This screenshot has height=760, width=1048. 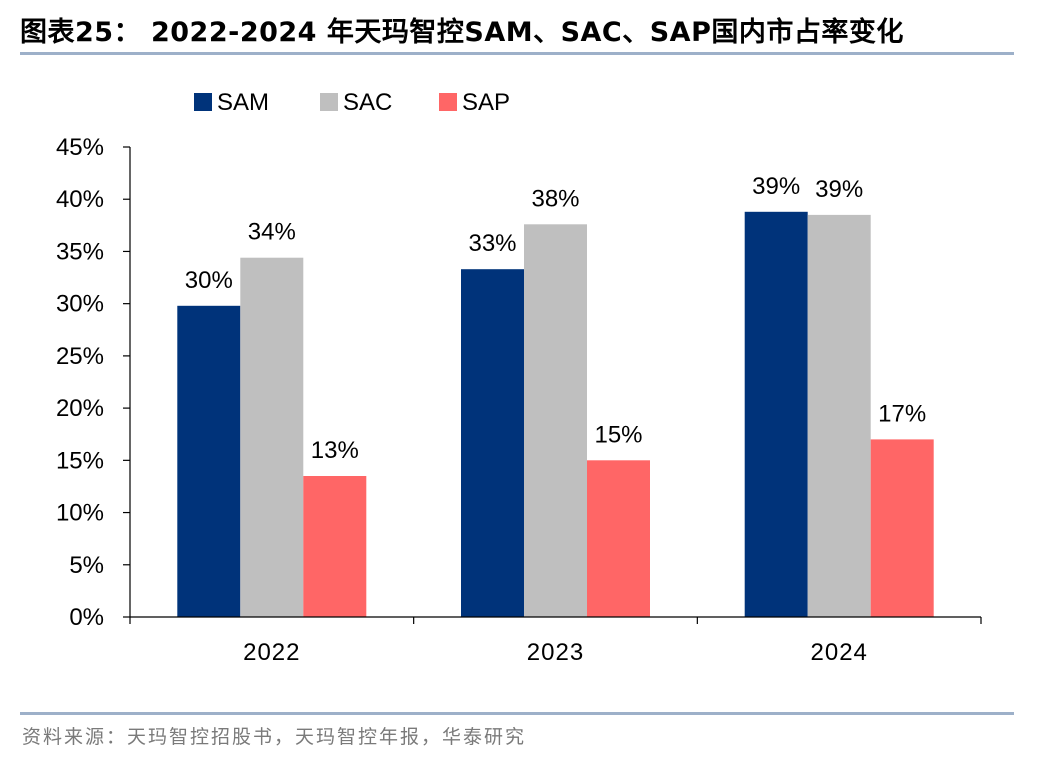 What do you see at coordinates (839, 652) in the screenshot?
I see `x-tick-label-2024: 2024` at bounding box center [839, 652].